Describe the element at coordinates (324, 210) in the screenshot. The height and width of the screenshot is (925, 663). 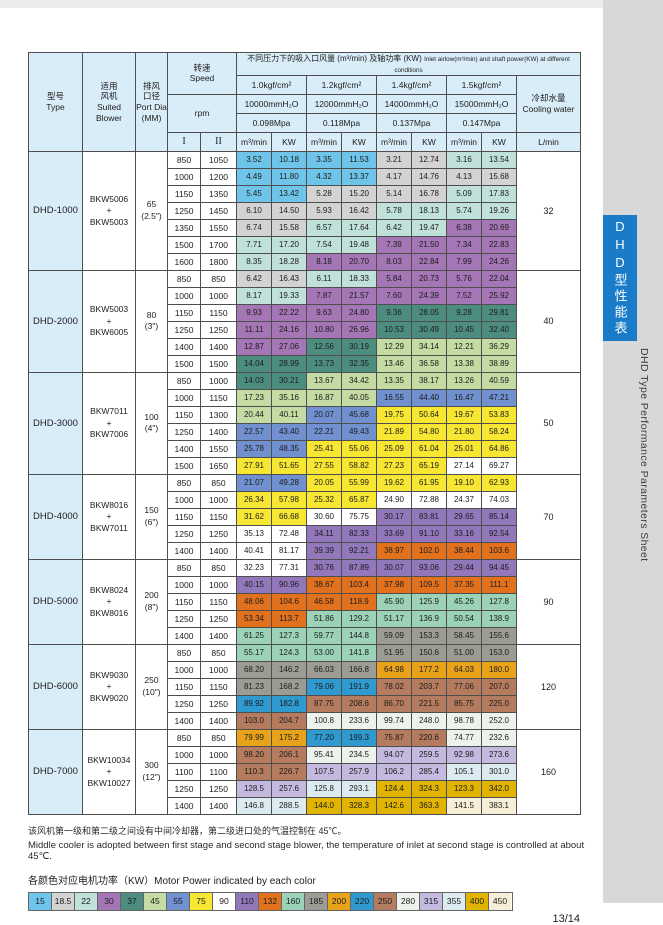
I see `inlet-airflow-cell: 5.93` at that location.